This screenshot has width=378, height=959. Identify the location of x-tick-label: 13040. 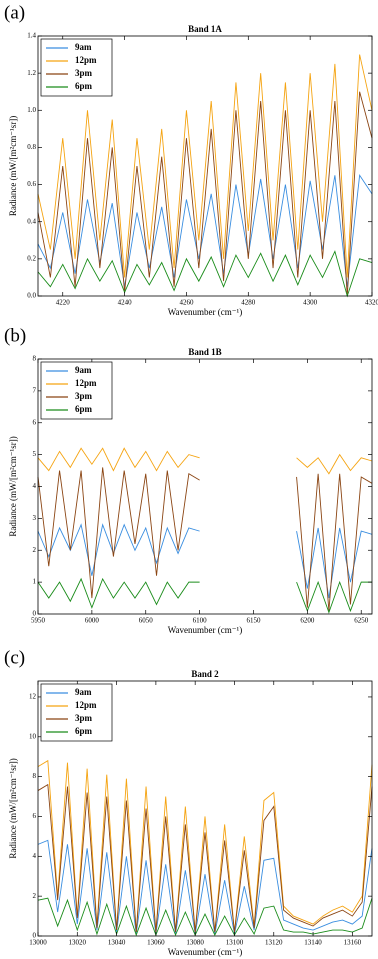
(117, 943).